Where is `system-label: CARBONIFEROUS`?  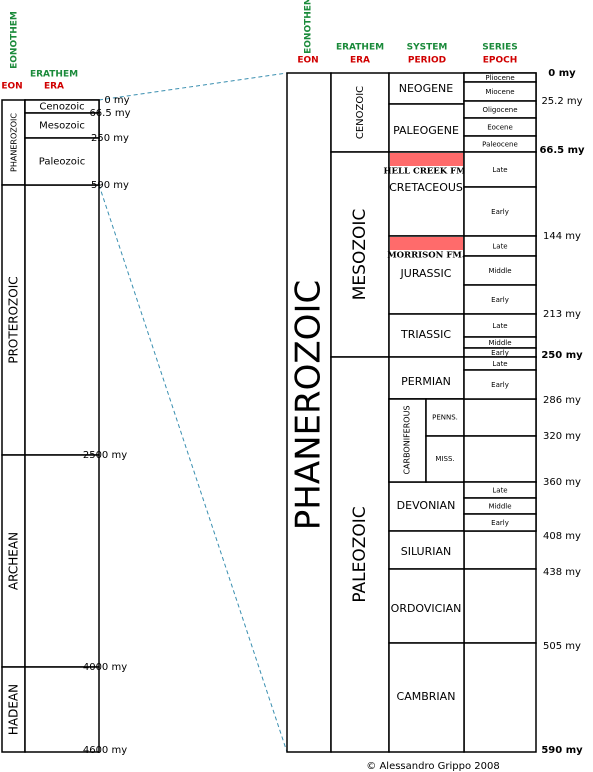 system-label: CARBONIFEROUS is located at coordinates (407, 439).